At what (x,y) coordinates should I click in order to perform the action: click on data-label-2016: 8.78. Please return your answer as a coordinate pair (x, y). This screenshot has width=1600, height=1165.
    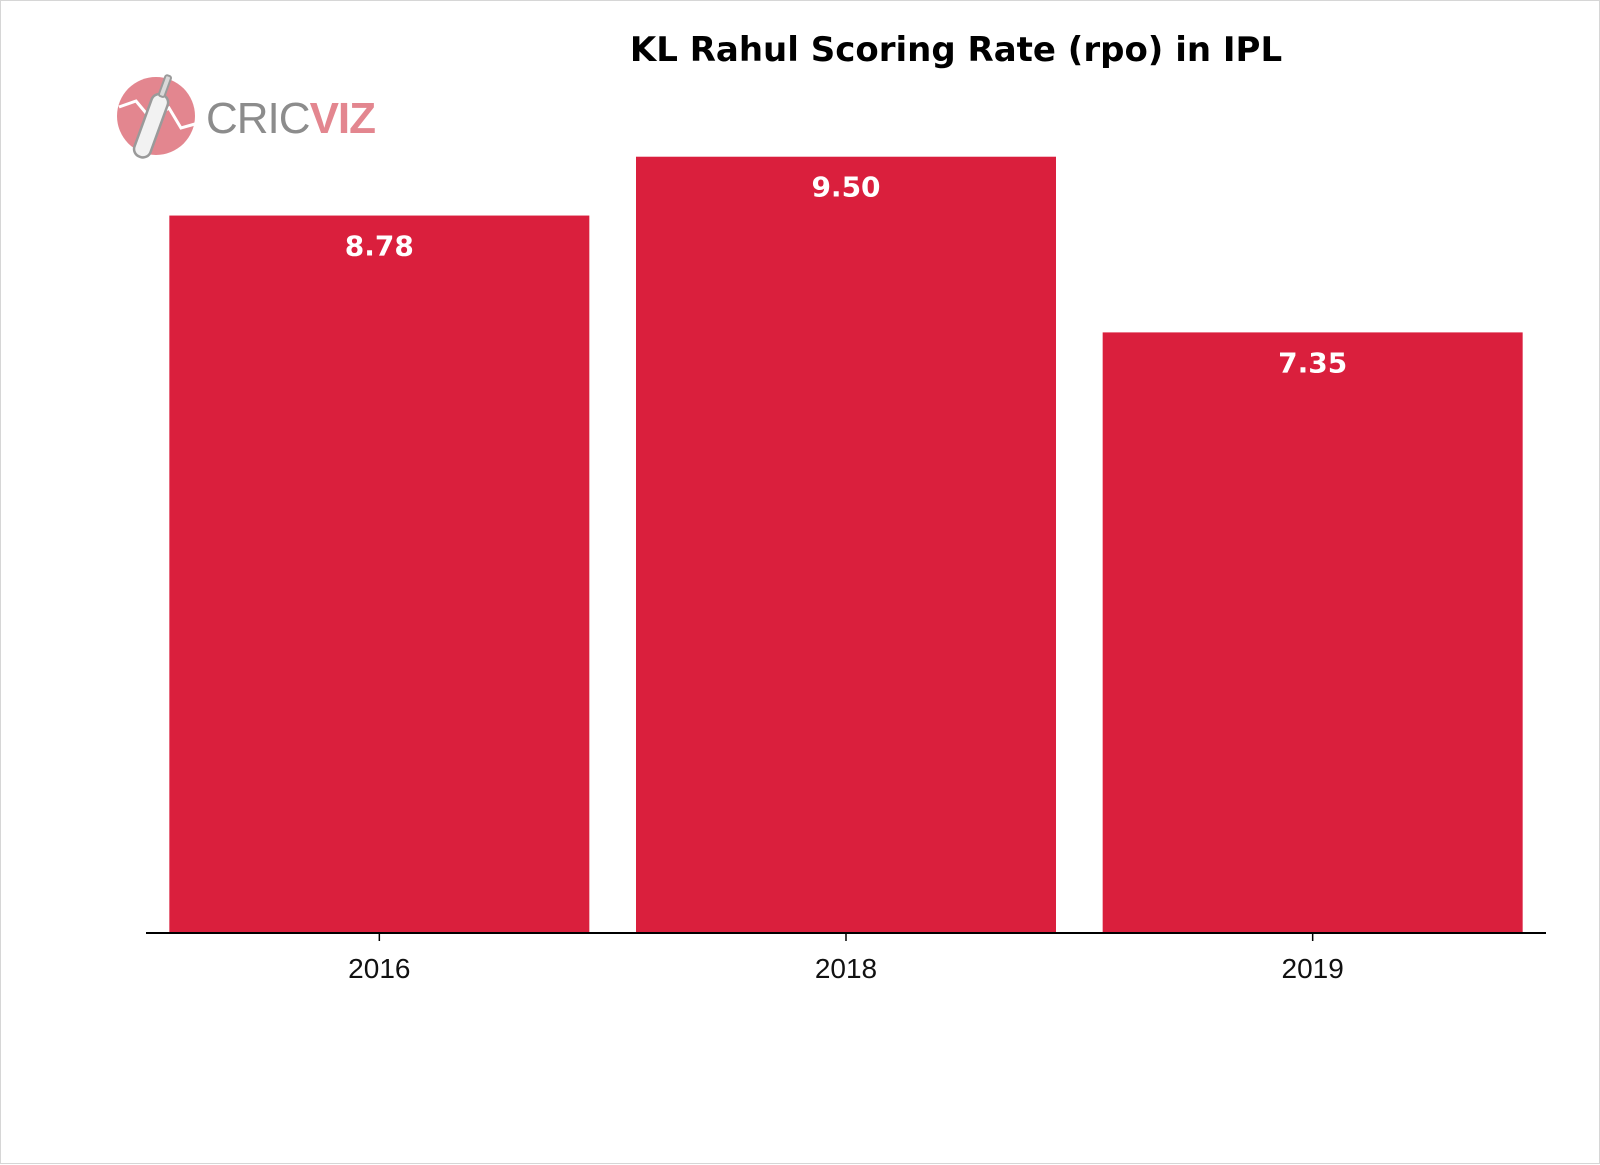
    Looking at the image, I should click on (379, 246).